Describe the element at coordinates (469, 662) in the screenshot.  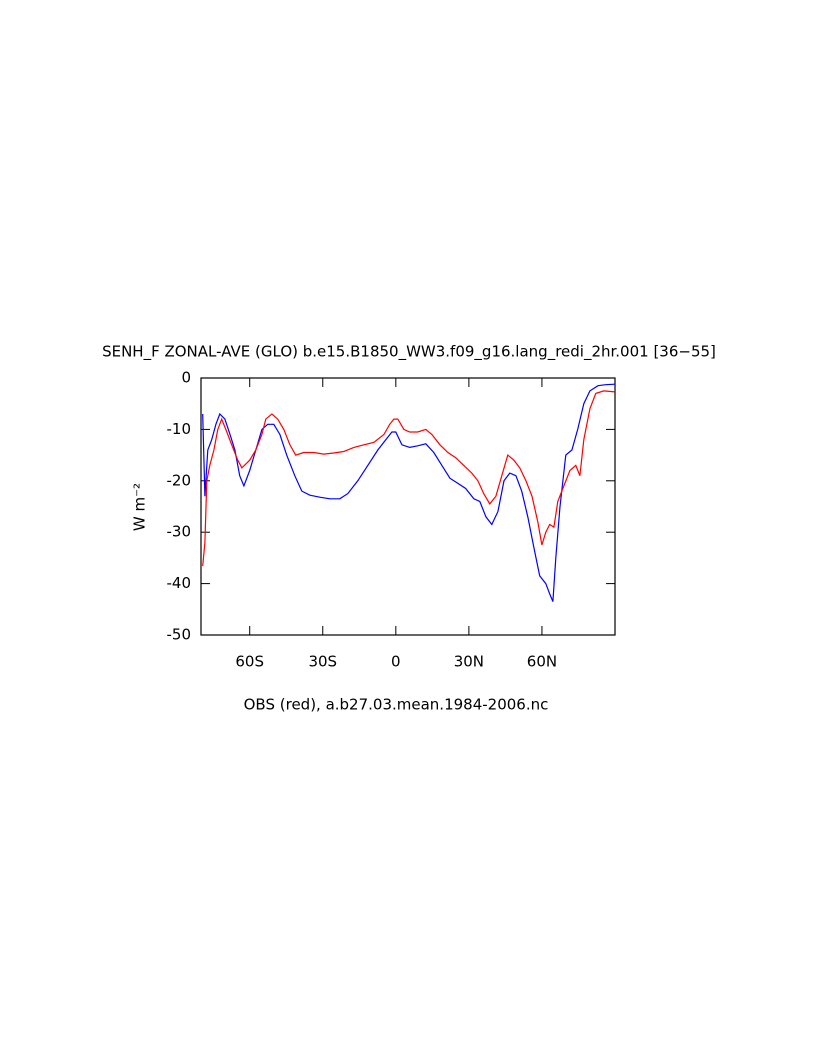
I see `x-tick-label: 30N` at that location.